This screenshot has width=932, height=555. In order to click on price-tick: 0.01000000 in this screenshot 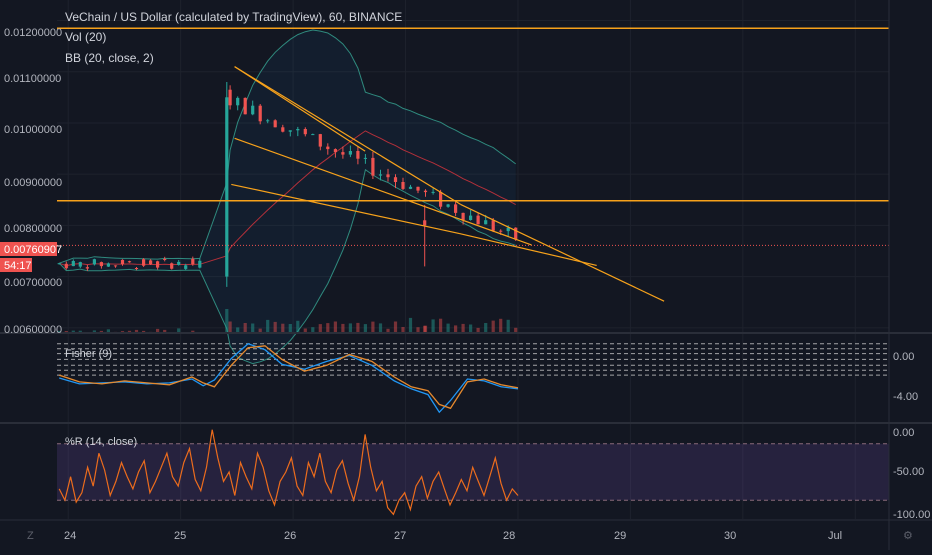, I will do `click(33, 130)`.